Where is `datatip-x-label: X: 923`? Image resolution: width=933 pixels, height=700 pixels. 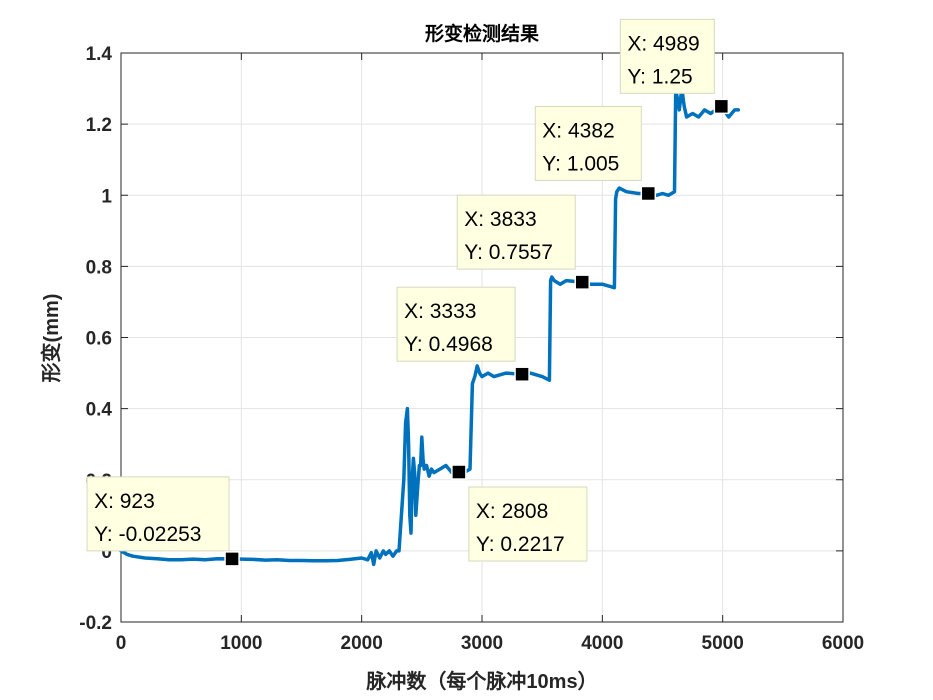
datatip-x-label: X: 923 is located at coordinates (124, 501).